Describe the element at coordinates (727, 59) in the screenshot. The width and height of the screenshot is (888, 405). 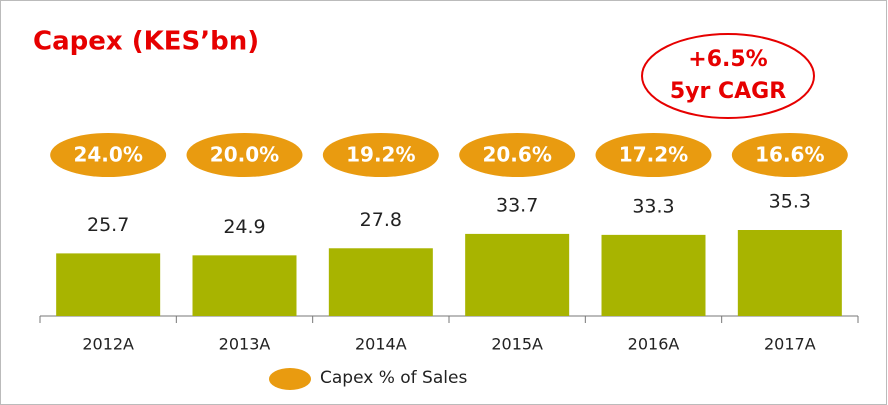
I see `annotation: +6.5%` at that location.